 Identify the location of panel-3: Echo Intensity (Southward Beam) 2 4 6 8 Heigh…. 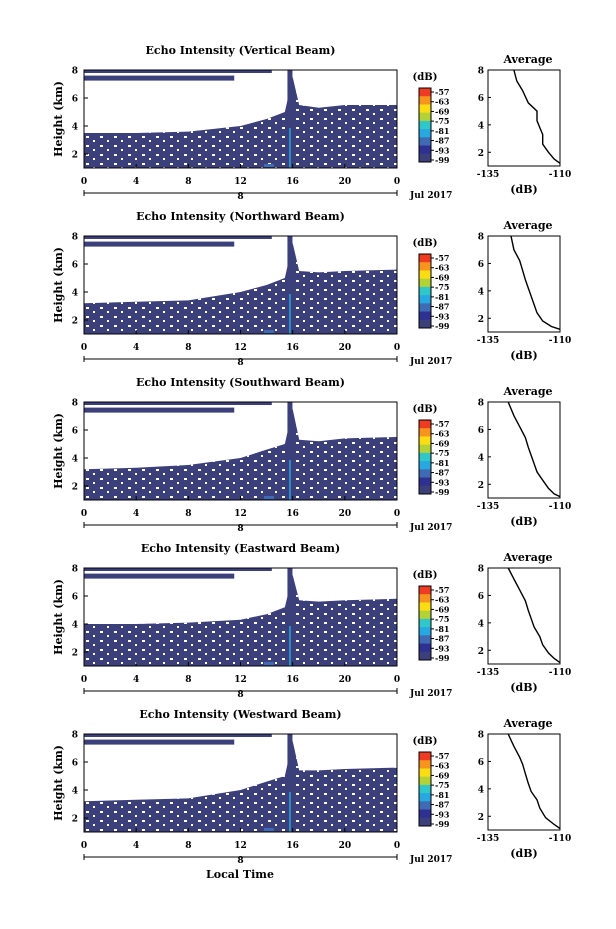
(311, 455).